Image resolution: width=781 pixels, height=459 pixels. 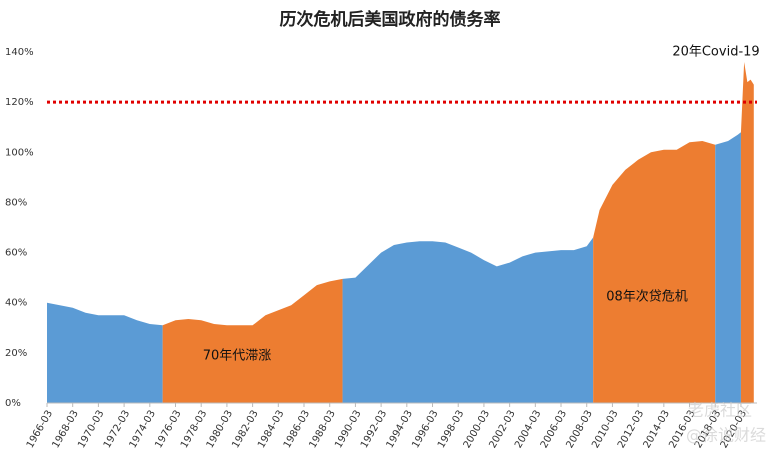 I want to click on y-tick-label: 120%, so click(x=19, y=102).